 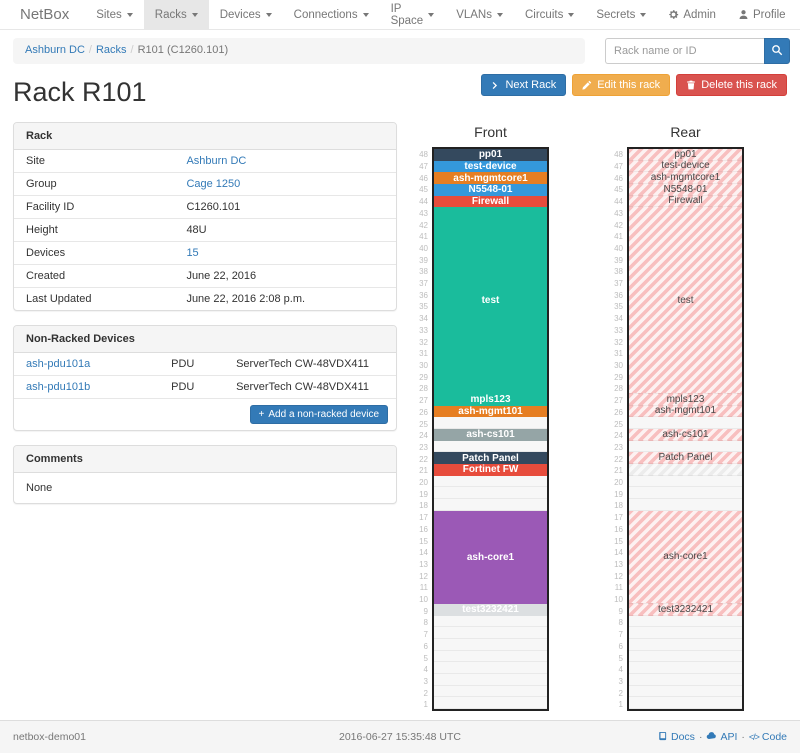 I want to click on rack-device-front: test-device, so click(x=490, y=166).